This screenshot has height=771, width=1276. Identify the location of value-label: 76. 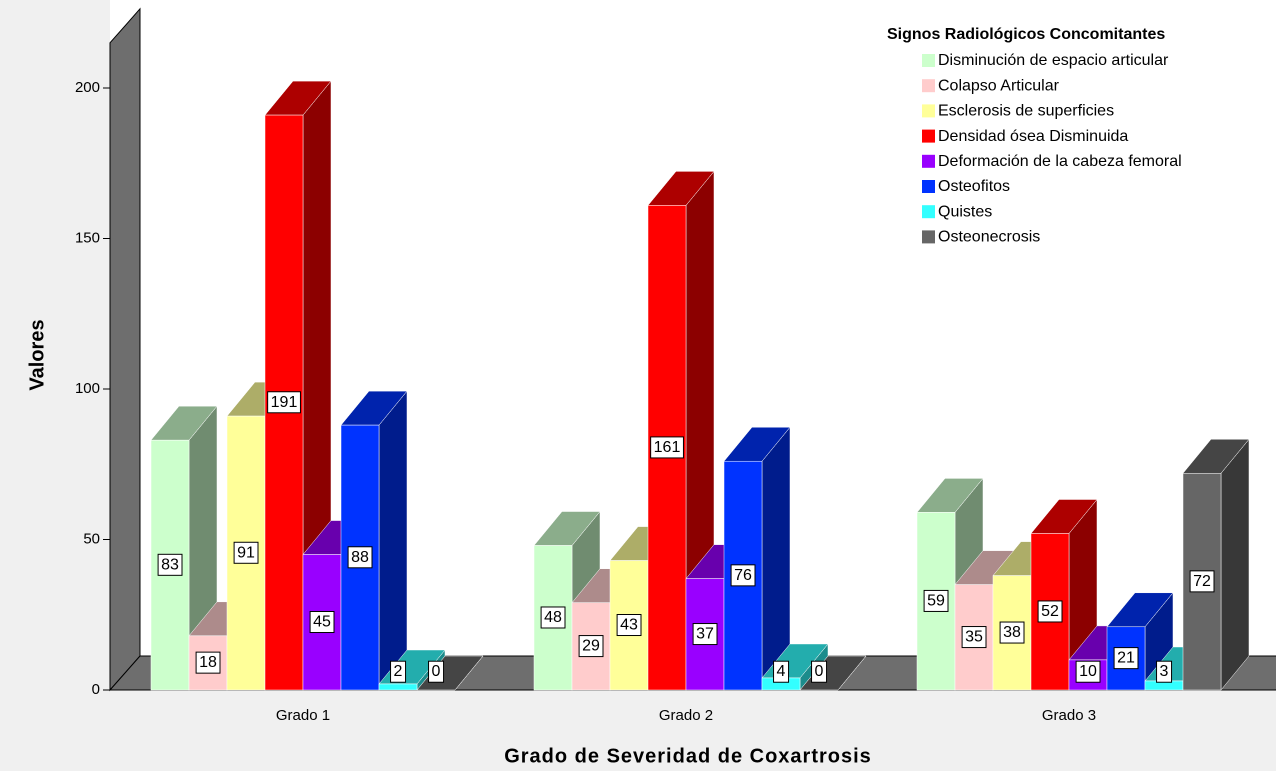
(743, 575).